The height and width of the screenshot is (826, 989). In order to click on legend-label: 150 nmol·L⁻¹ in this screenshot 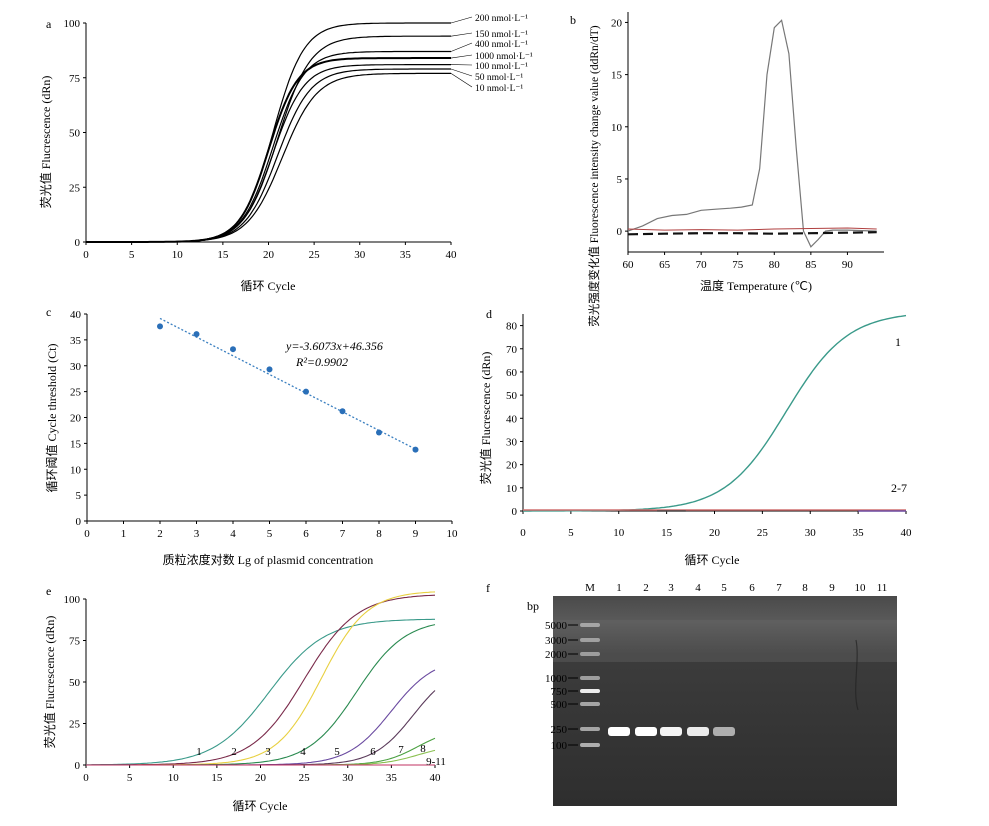, I will do `click(501, 35)`.